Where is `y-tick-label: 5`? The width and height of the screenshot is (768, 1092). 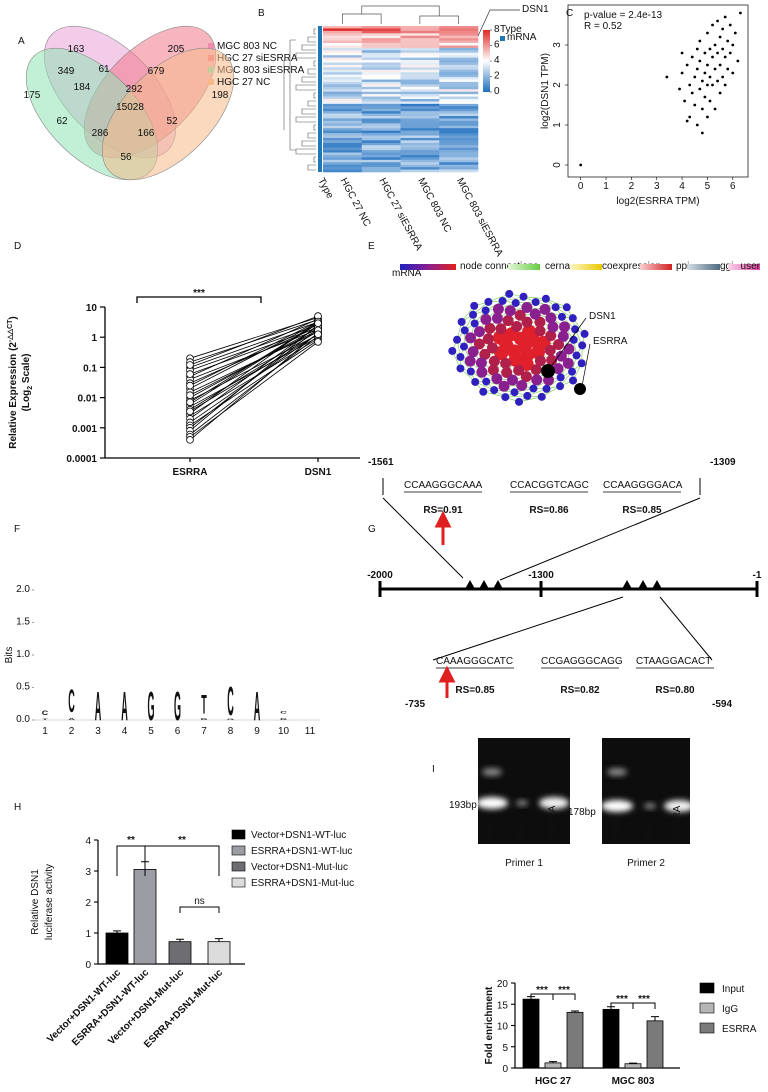
y-tick-label: 5 is located at coordinates (505, 1048).